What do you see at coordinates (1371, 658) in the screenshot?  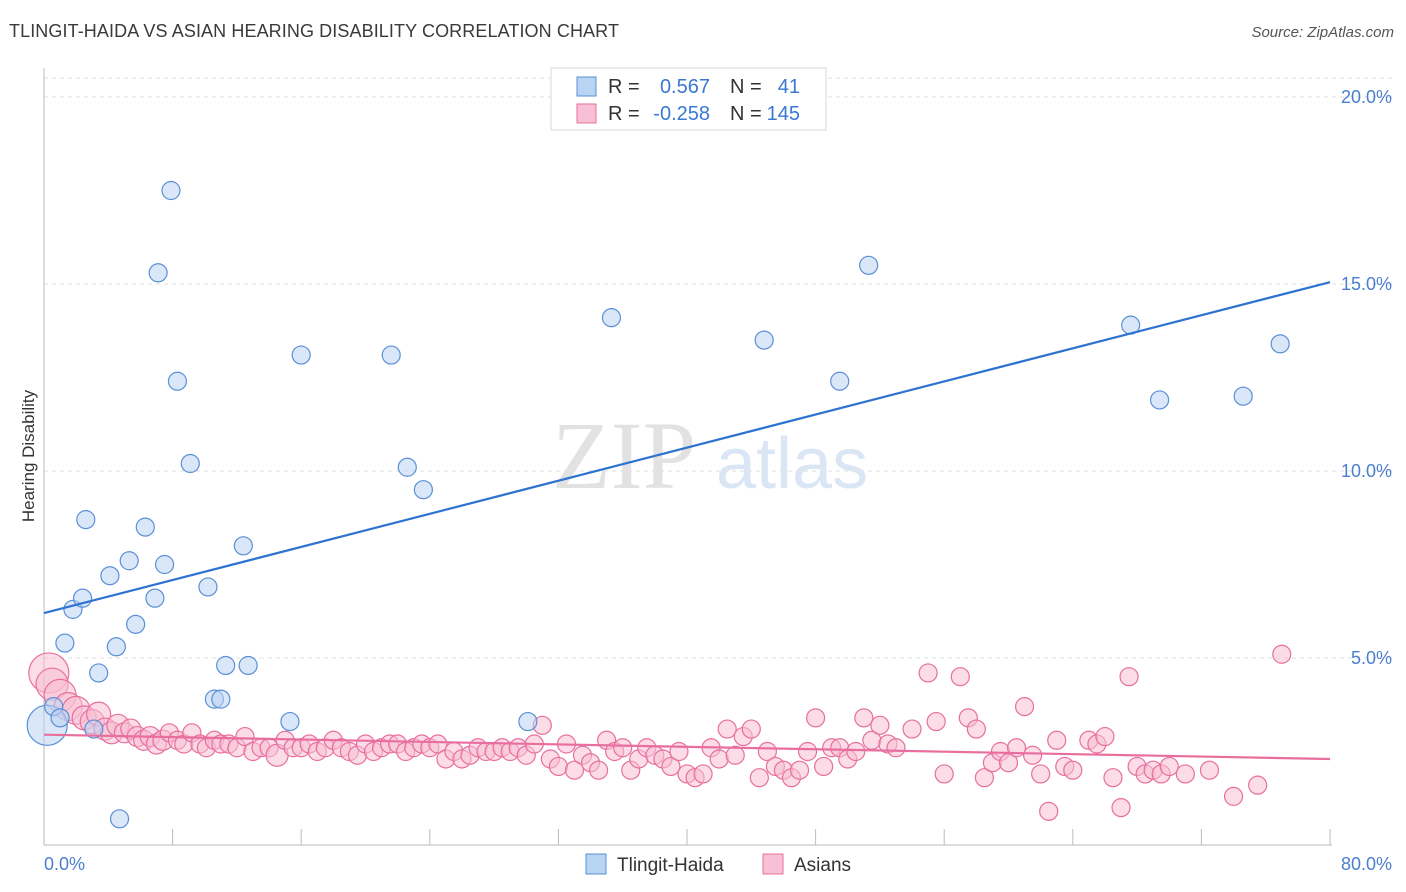 I see `y-tick-label-5: 5.0%` at bounding box center [1371, 658].